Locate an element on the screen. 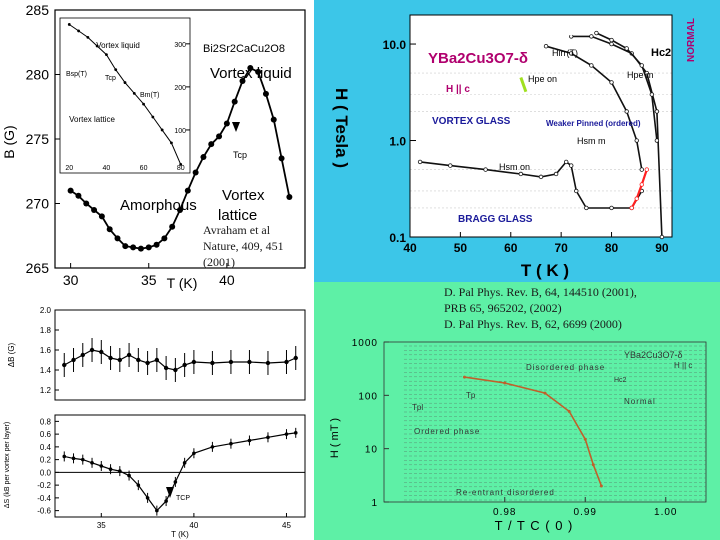 The image size is (720, 540). annotation-normal: NORMAL is located at coordinates (691, 40).